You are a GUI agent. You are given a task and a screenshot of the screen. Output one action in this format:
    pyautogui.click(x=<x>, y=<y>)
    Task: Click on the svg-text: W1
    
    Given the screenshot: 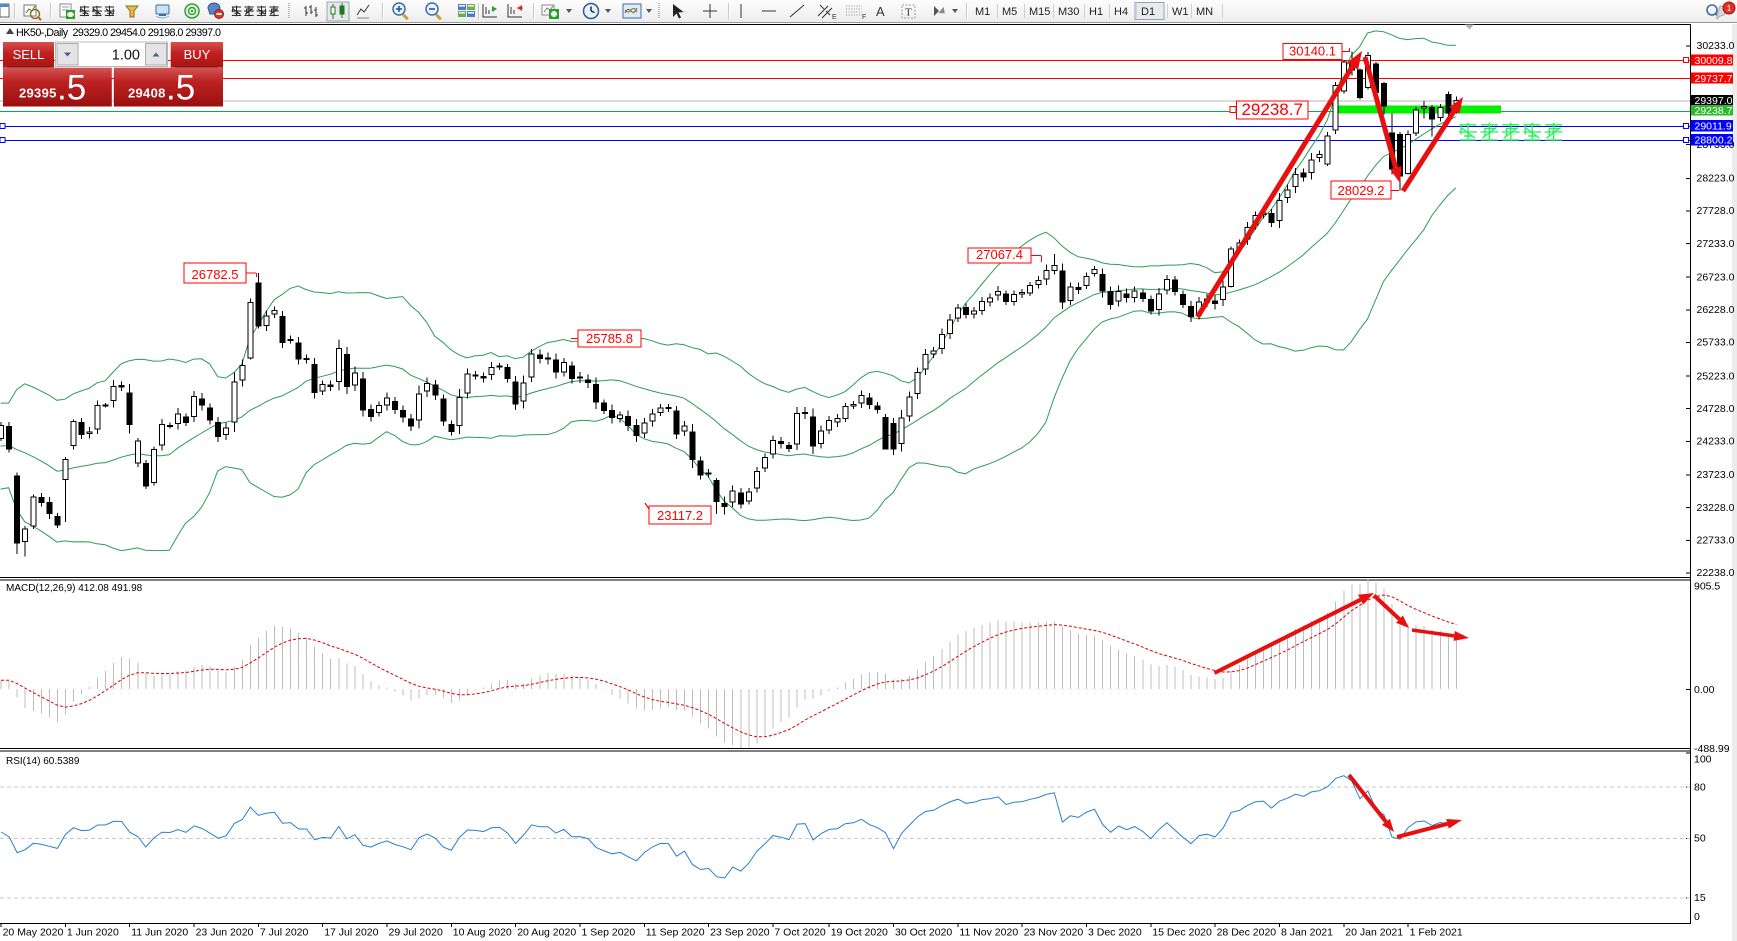 What is the action you would take?
    pyautogui.click(x=1180, y=12)
    